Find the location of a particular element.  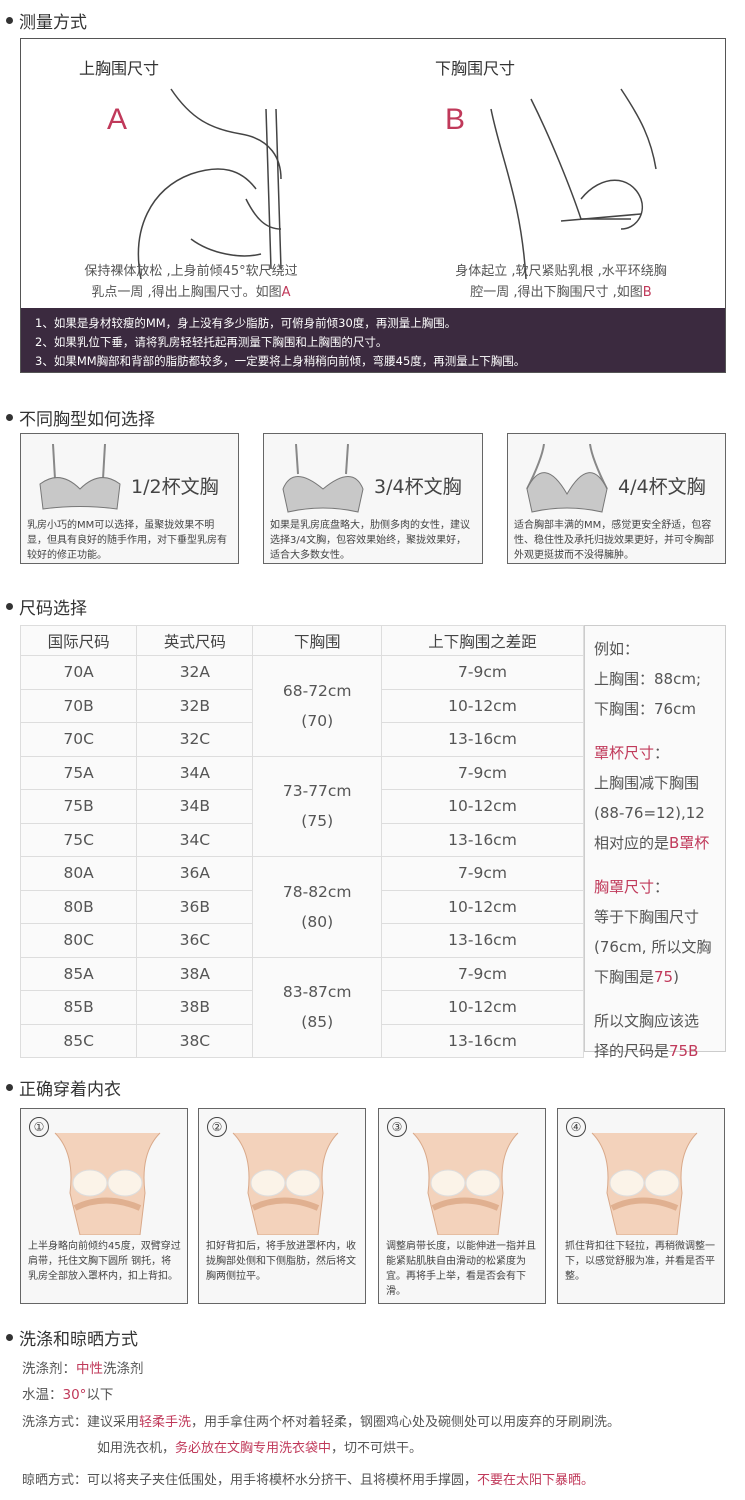

upper-bust-desc: 保持裸体放松 ,上身前倾45°软尺绕过 乳点一周 ,得出上胸围尺寸。如图A is located at coordinates (191, 282).